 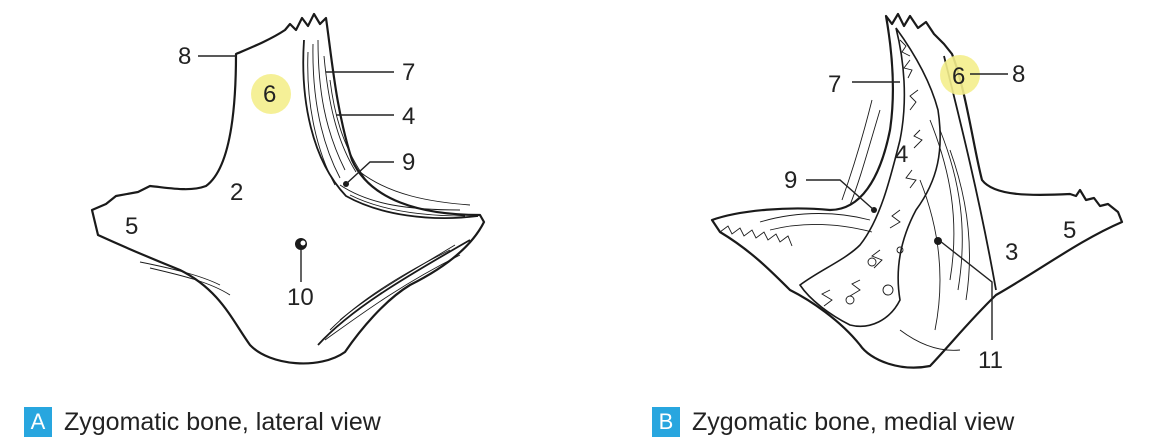 I want to click on leader-9-b, so click(x=840, y=195).